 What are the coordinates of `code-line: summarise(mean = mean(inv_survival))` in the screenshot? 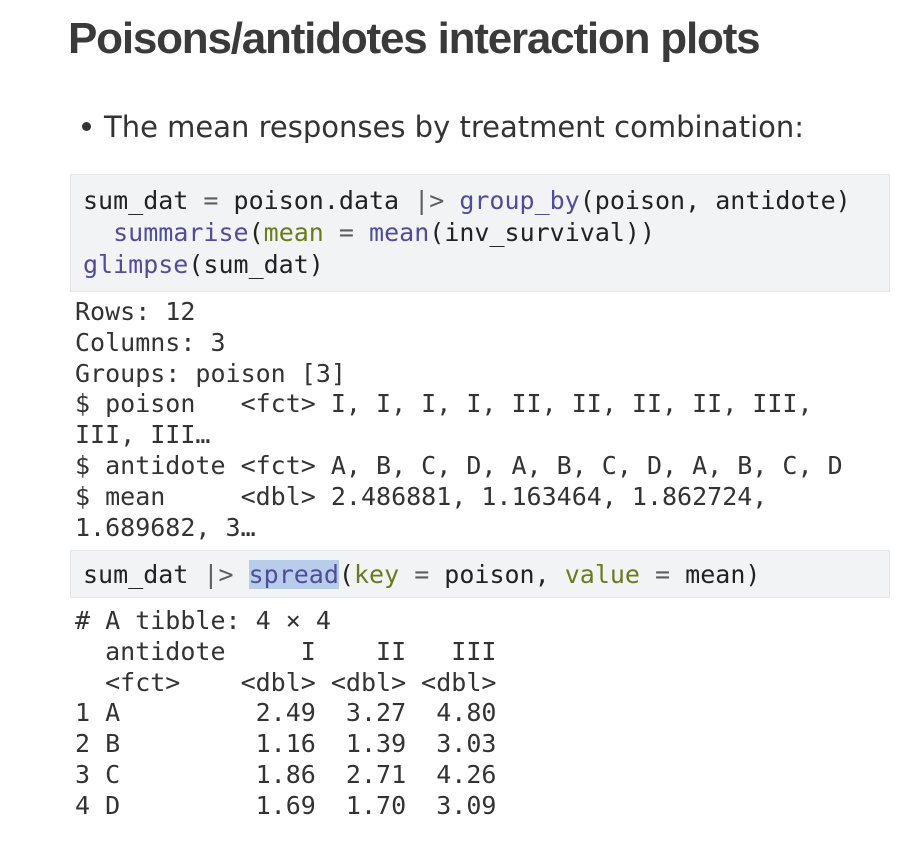 It's located at (480, 233).